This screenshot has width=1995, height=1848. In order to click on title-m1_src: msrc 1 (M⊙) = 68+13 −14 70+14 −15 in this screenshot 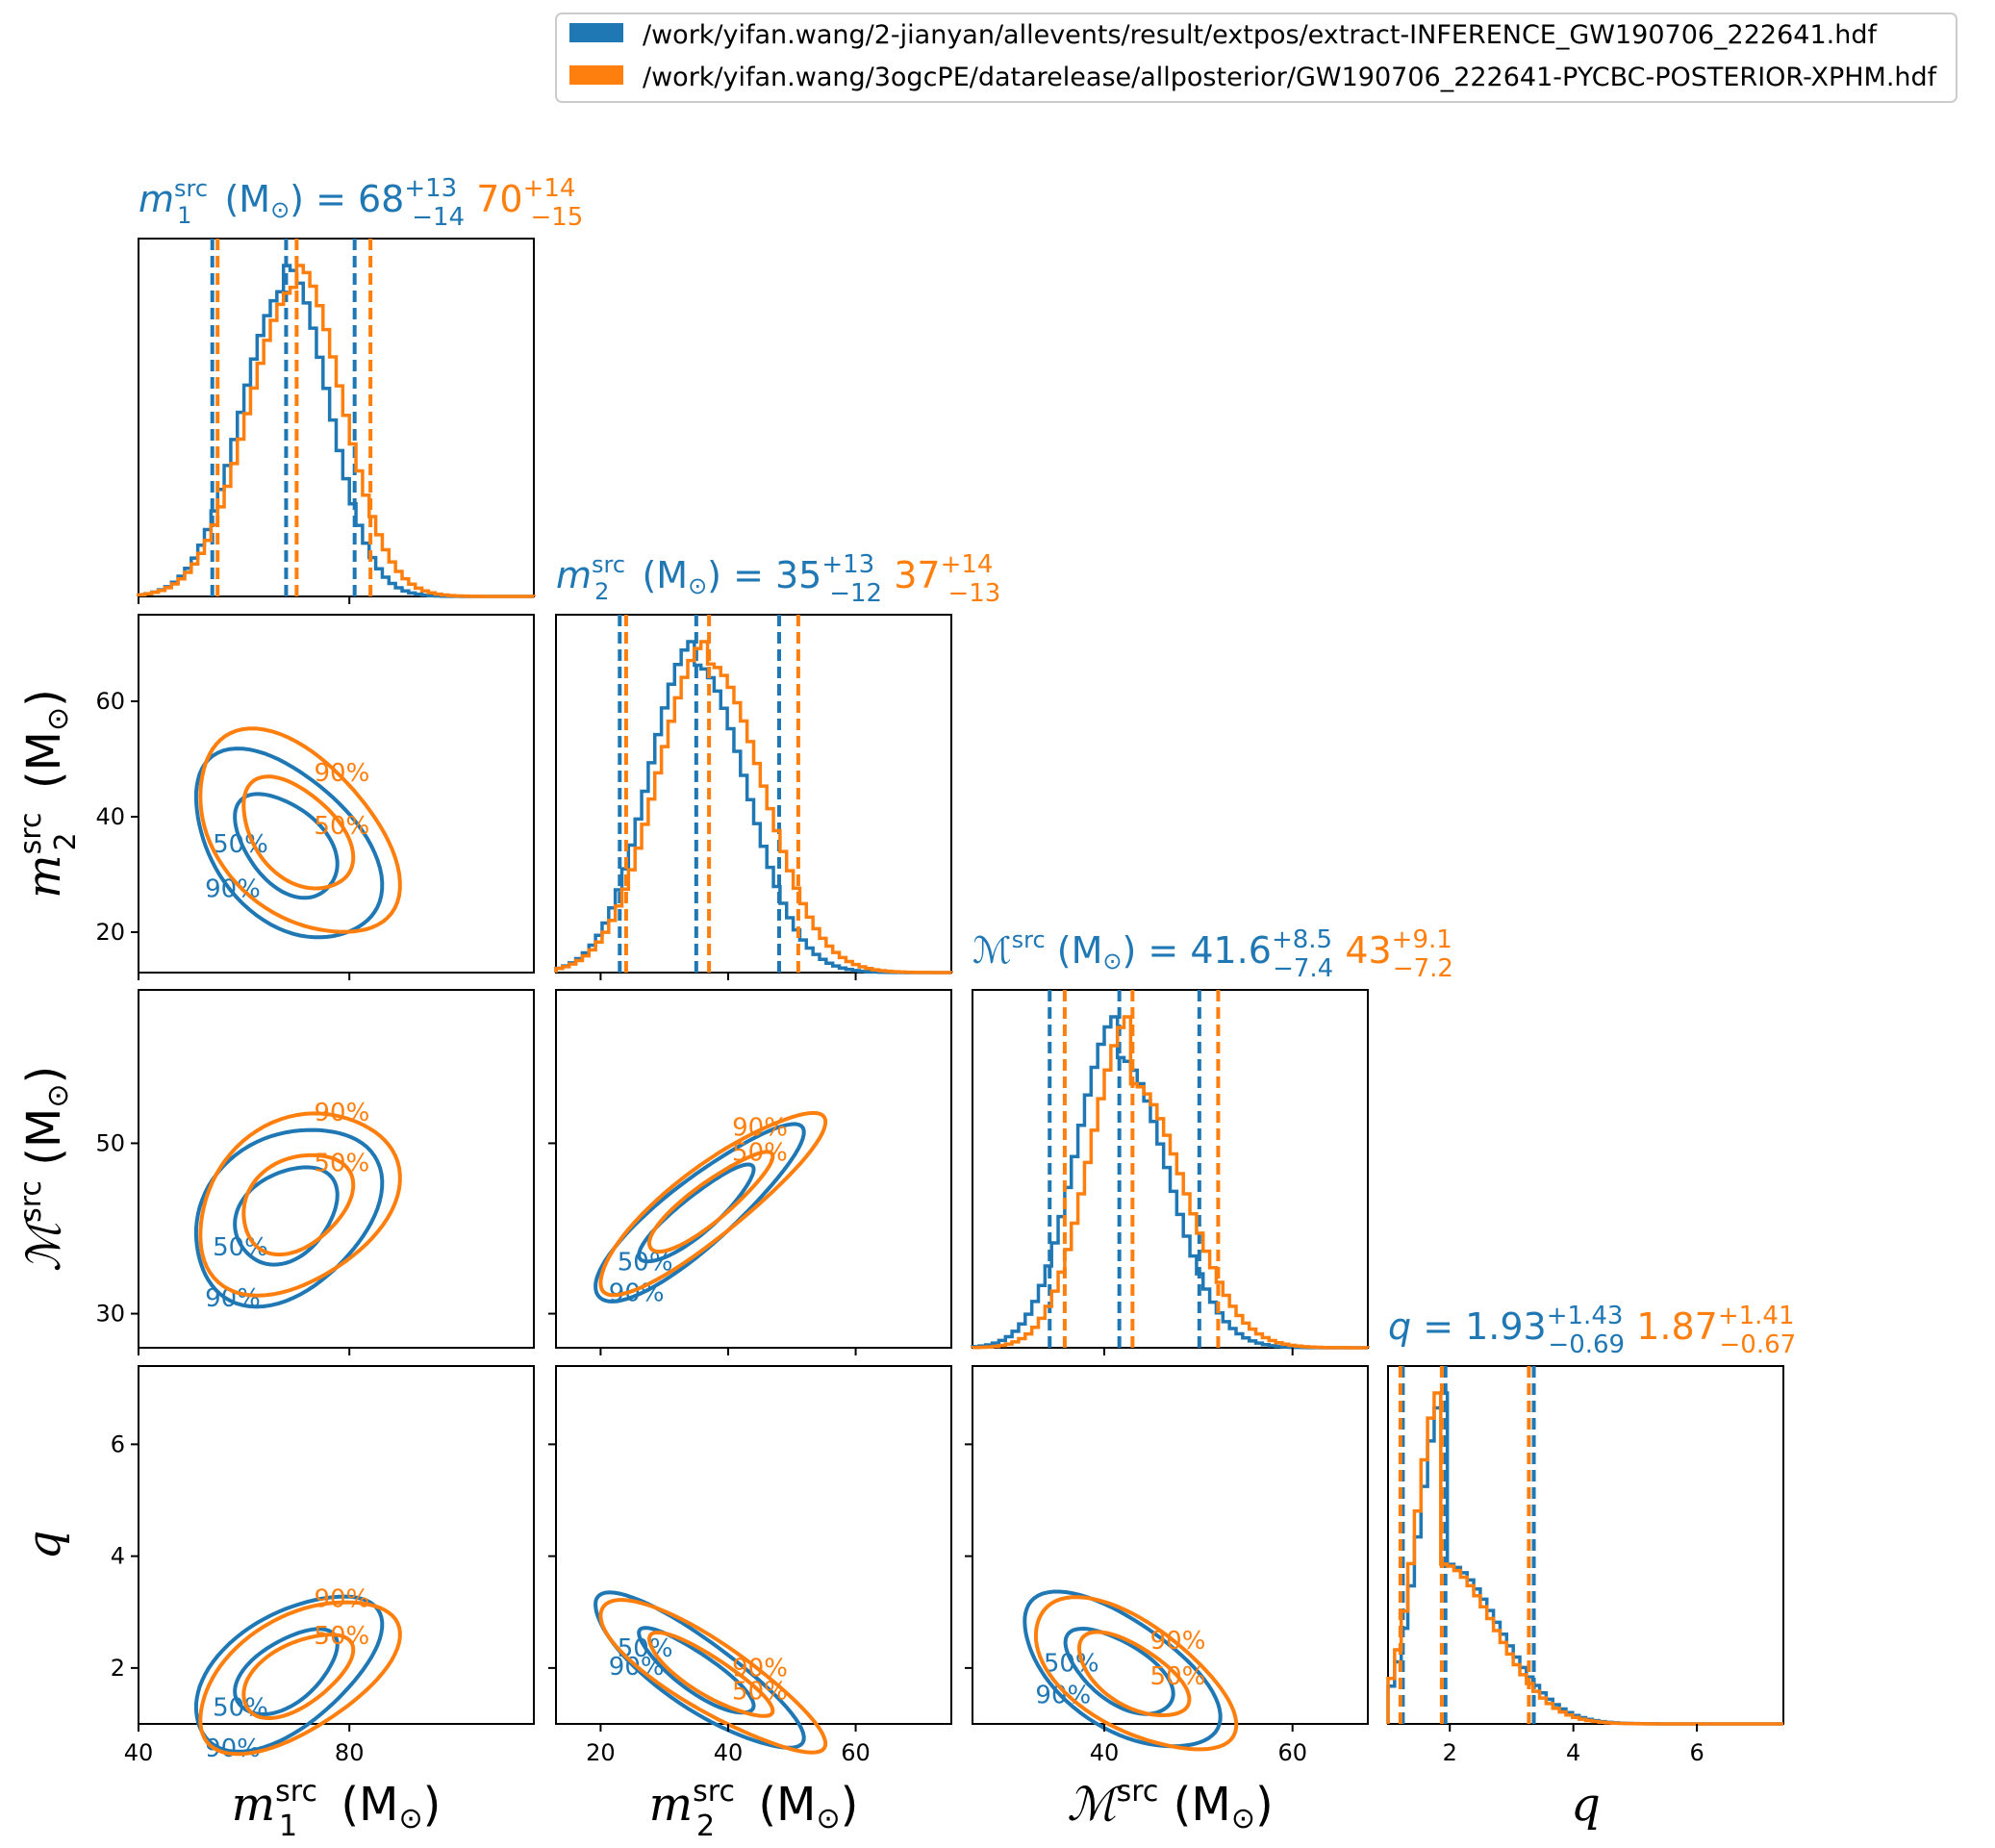, I will do `click(361, 203)`.